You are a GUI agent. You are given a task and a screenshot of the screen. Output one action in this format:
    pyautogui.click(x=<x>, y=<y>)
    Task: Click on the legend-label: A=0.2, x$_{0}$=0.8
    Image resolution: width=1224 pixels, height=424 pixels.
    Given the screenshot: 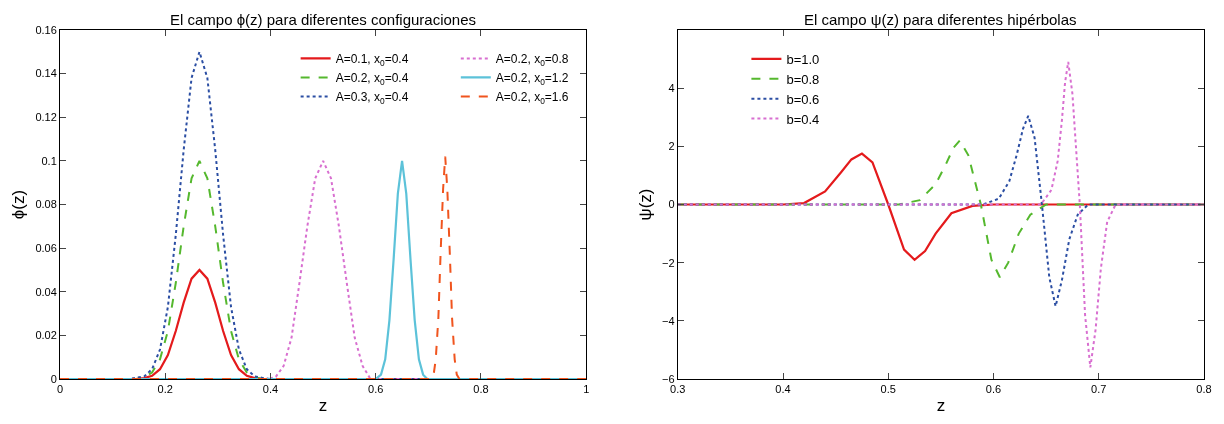 What is the action you would take?
    pyautogui.click(x=532, y=60)
    